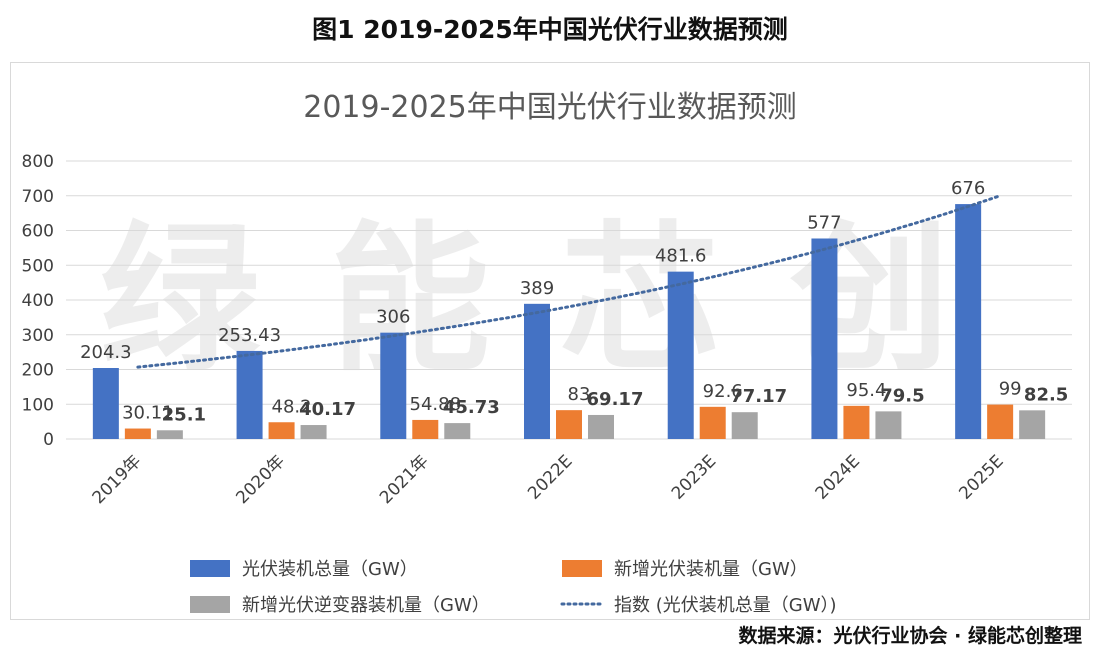 Image resolution: width=1100 pixels, height=660 pixels. Describe the element at coordinates (725, 605) in the screenshot. I see `legend-label: 指数 (光伏装机总量（GW）)` at that location.